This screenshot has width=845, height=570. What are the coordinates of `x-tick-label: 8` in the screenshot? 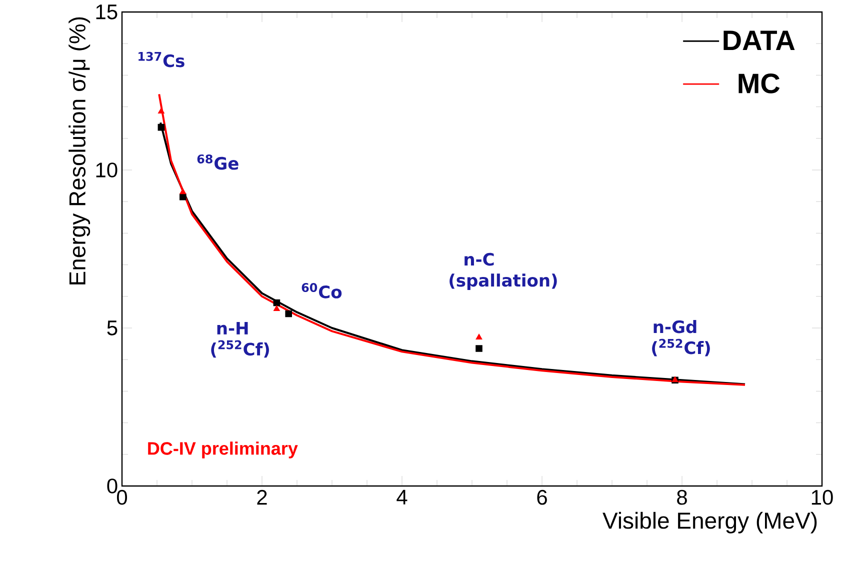 It's located at (682, 497).